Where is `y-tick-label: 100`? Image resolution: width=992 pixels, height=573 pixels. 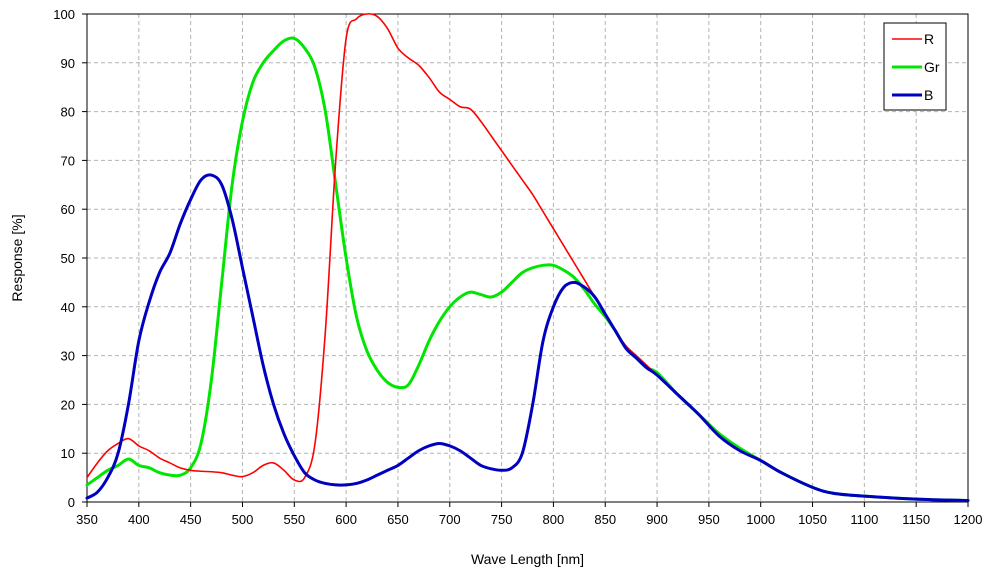
y-tick-label: 100 is located at coordinates (64, 14).